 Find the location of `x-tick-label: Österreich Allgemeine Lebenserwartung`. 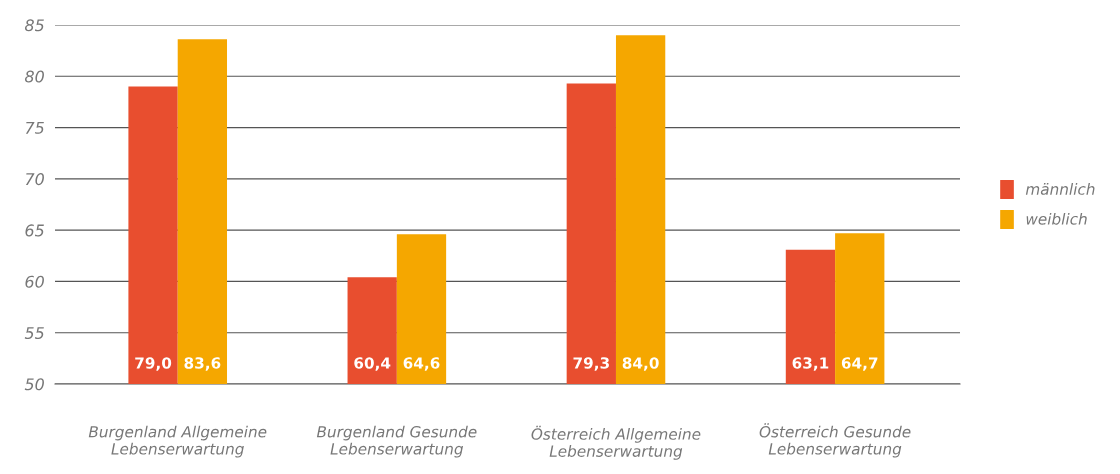

x-tick-label: Österreich Allgemeine Lebenserwartung is located at coordinates (616, 442).